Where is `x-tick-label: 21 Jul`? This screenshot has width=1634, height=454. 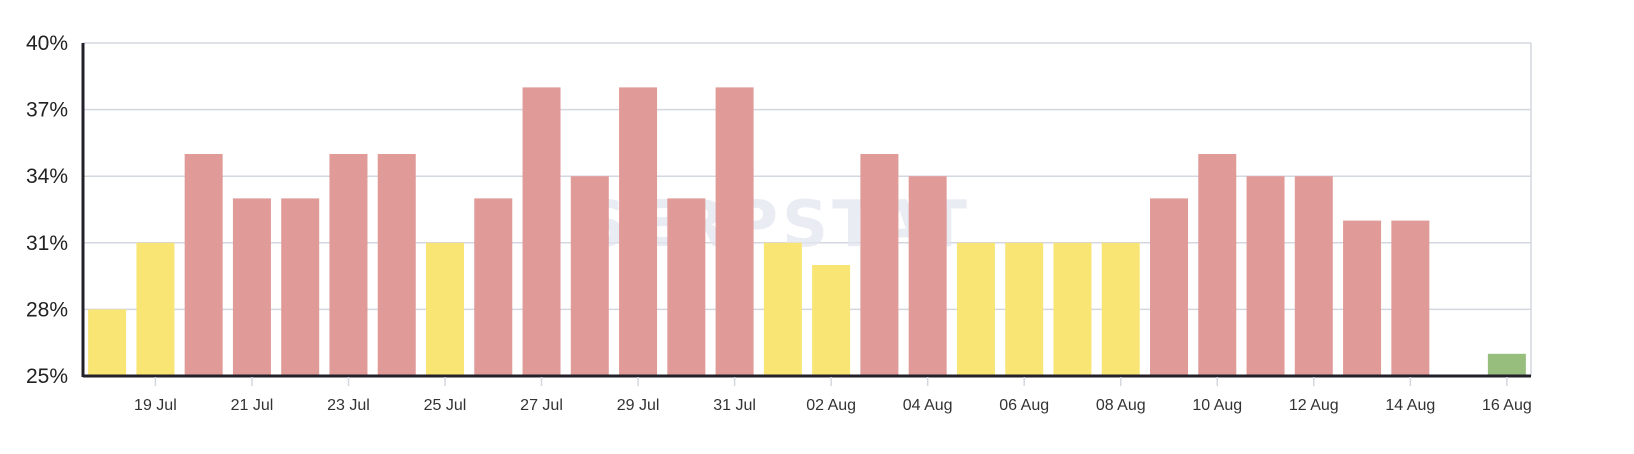
x-tick-label: 21 Jul is located at coordinates (252, 405).